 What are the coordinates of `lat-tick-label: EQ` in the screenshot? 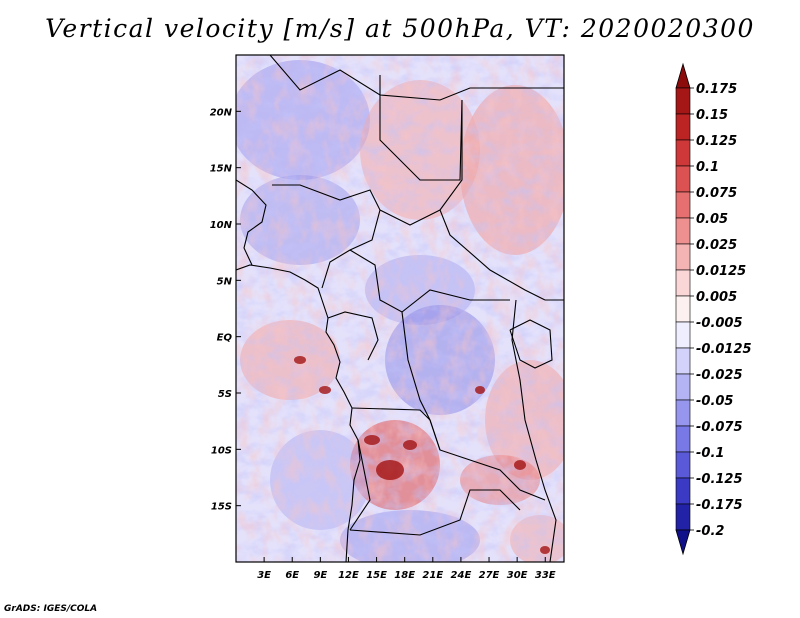 It's located at (225, 338).